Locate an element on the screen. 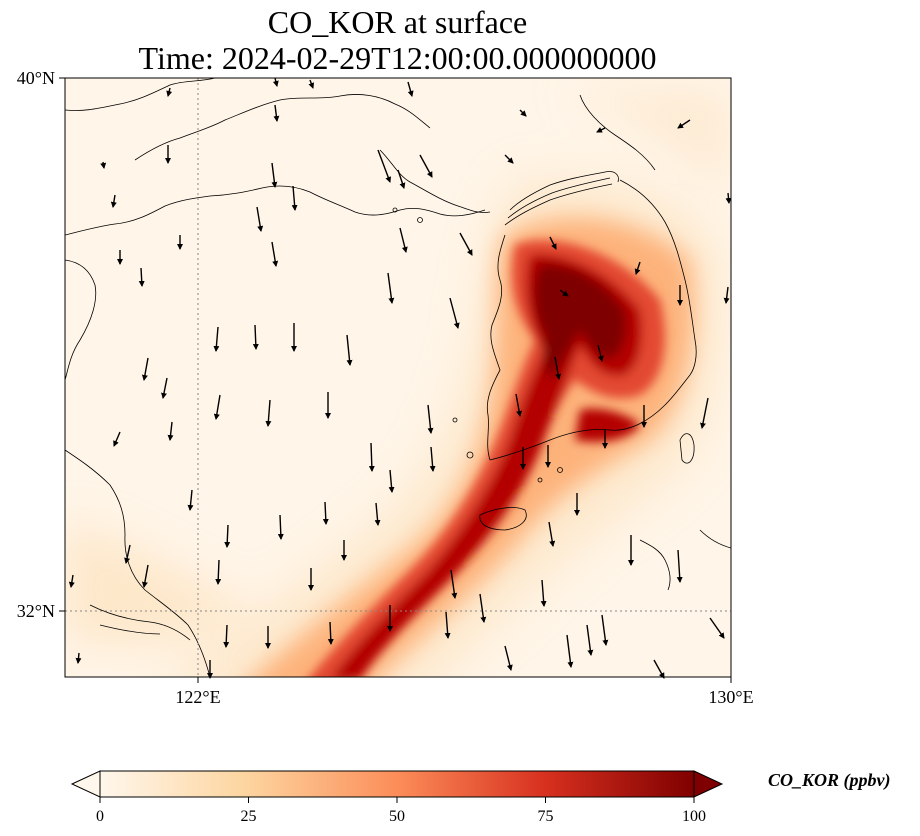 The height and width of the screenshot is (836, 920). colorbar-tick-100: 100 is located at coordinates (694, 816).